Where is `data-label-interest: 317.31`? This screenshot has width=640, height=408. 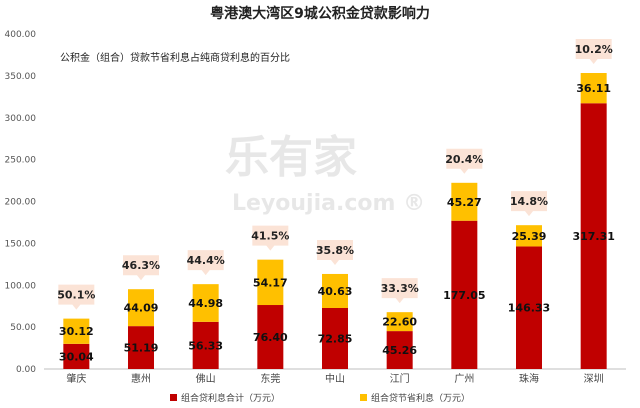
data-label-interest: 317.31 is located at coordinates (593, 236).